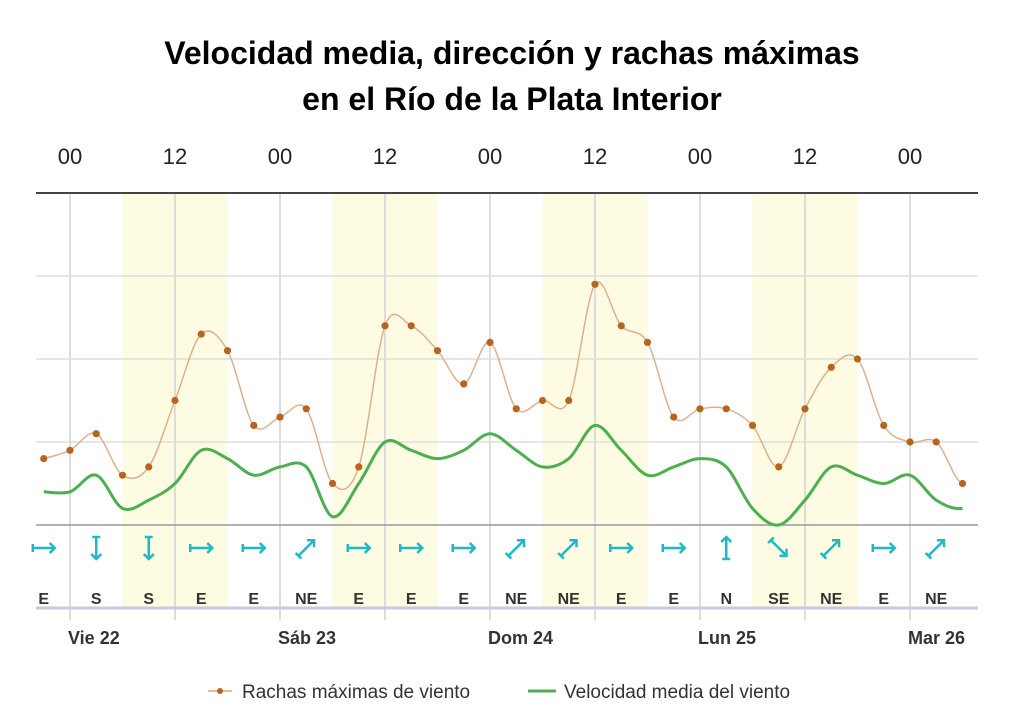 The height and width of the screenshot is (720, 1024). Describe the element at coordinates (220, 691) in the screenshot. I see `legend-gust-swatch-marker` at that location.